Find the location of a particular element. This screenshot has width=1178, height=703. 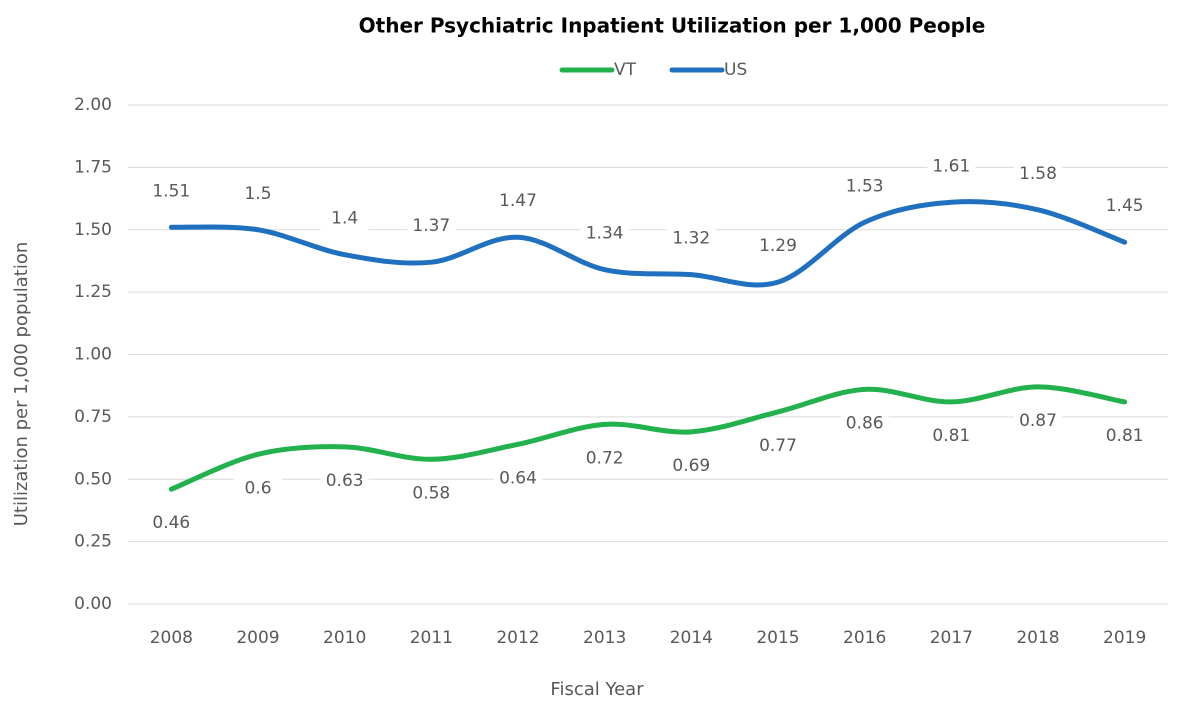

x-tick-label: 2016 is located at coordinates (864, 638).